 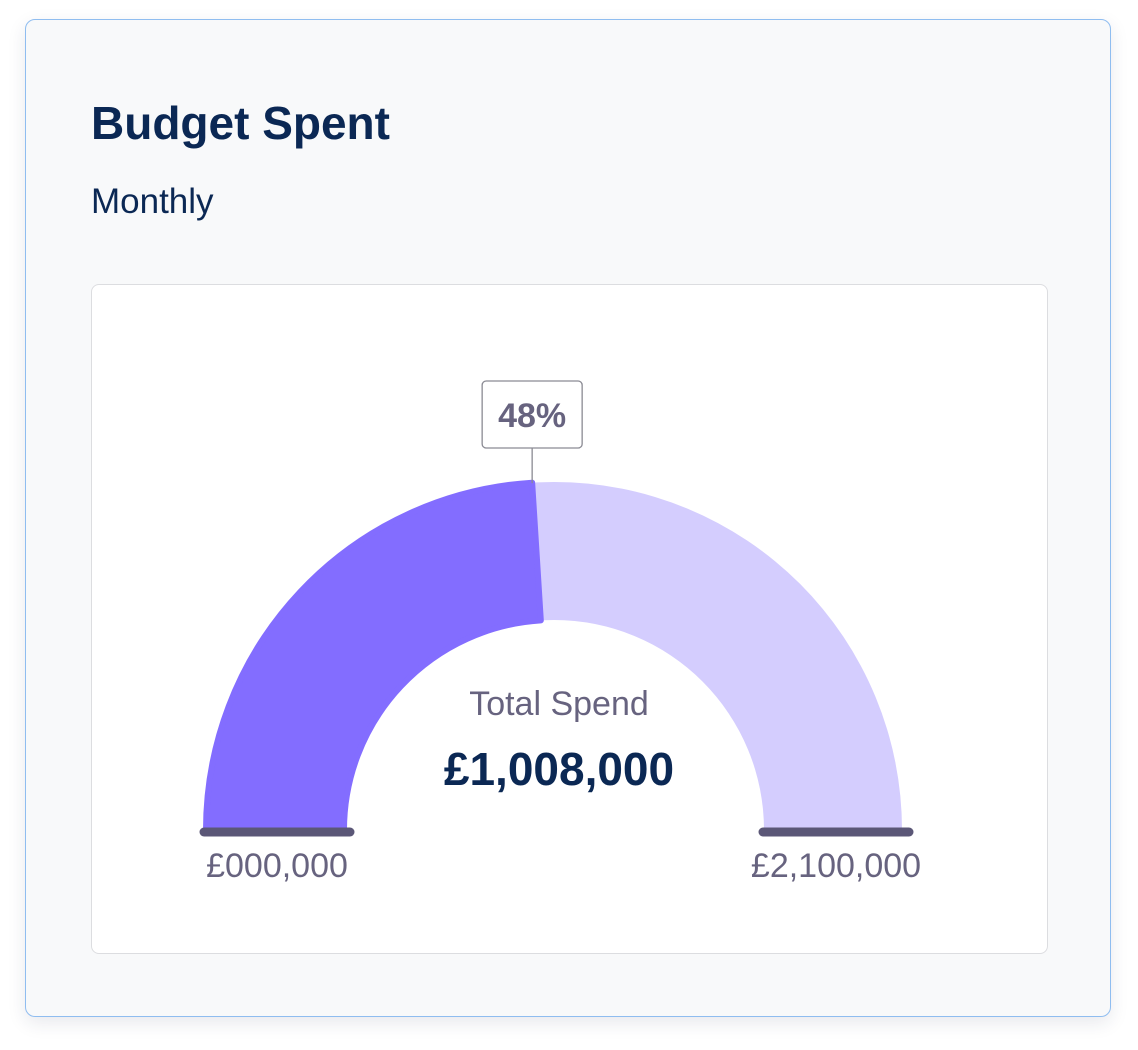 I want to click on gauge-max-label: £2,100,000, so click(x=836, y=866).